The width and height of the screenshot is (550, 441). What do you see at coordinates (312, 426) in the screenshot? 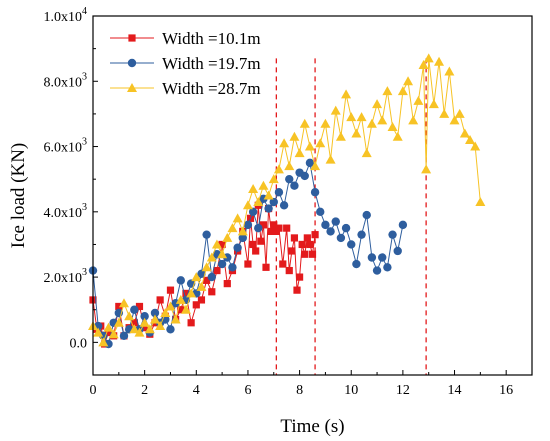
I see `x-axis-title: Time (s)` at bounding box center [312, 426].